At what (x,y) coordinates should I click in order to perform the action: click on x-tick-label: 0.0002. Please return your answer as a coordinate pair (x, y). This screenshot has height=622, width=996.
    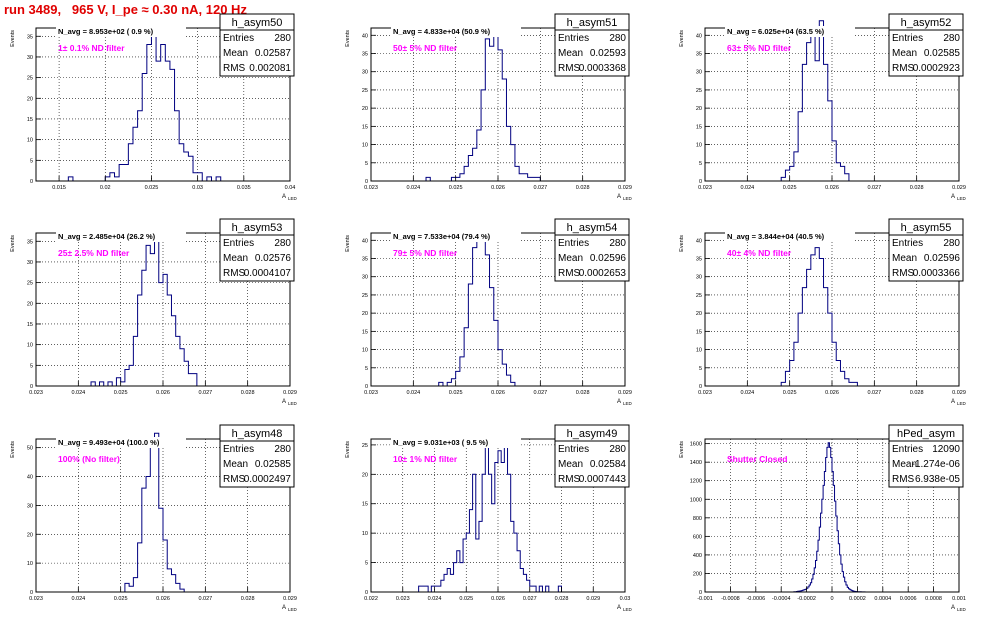
    Looking at the image, I should click on (857, 599).